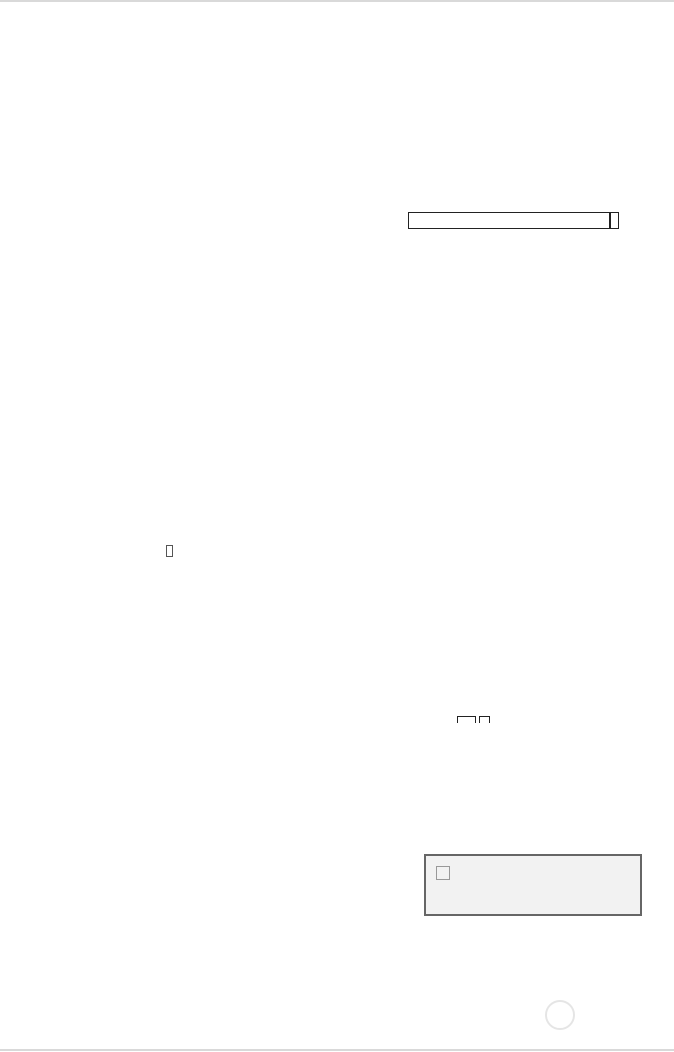 The height and width of the screenshot is (1052, 674). What do you see at coordinates (475, 109) in the screenshot?
I see `breakpoint-junction-diagram` at bounding box center [475, 109].